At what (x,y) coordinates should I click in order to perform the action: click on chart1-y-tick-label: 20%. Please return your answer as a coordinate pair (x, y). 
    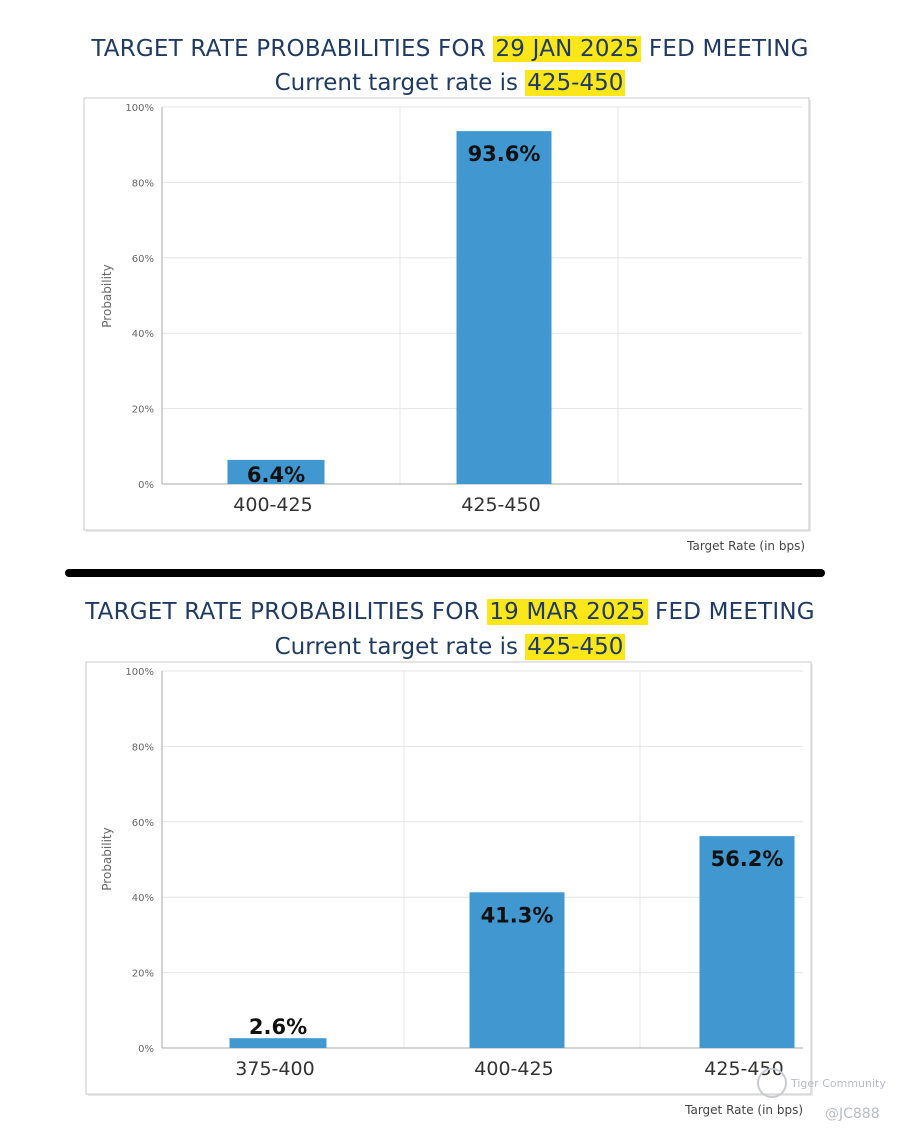
    Looking at the image, I should click on (143, 410).